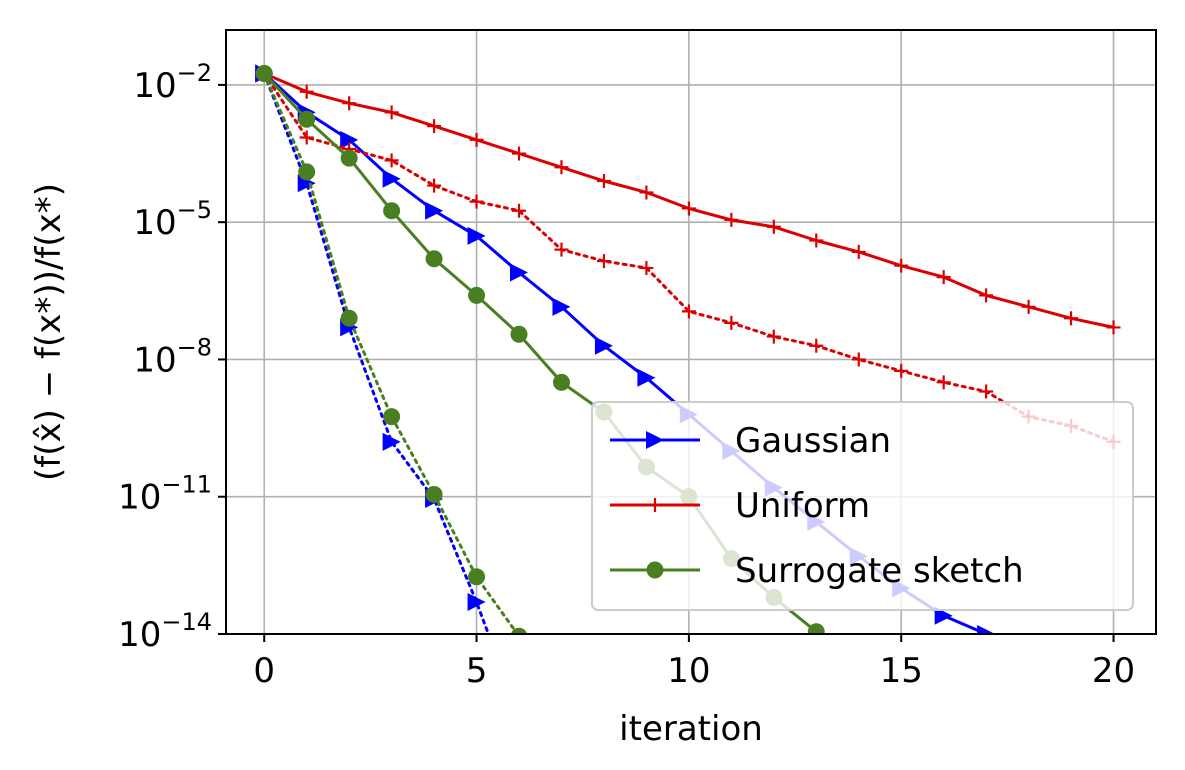  What do you see at coordinates (172, 82) in the screenshot?
I see `y-tick-label: 10⁻²` at bounding box center [172, 82].